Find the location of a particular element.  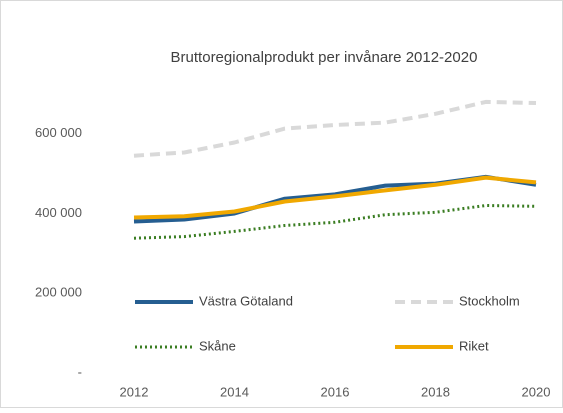

y-tick-label: - is located at coordinates (80, 371).